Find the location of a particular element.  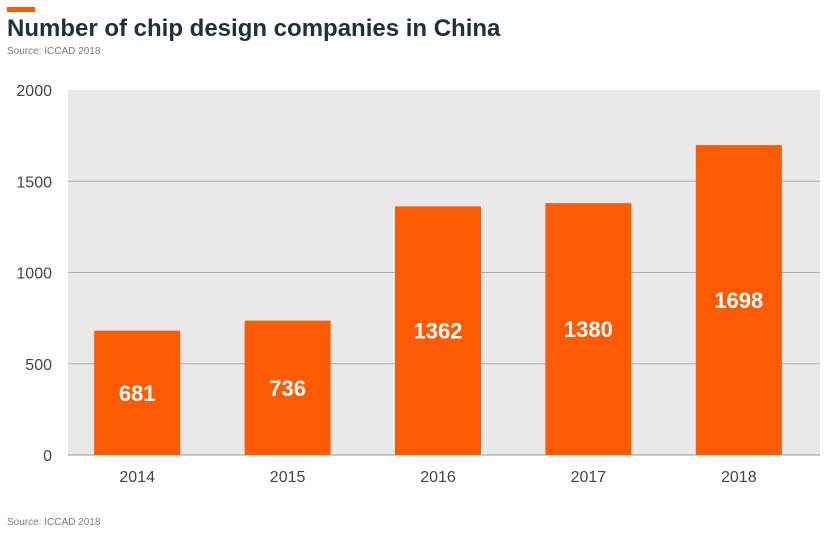

x-tick-label: 2017 is located at coordinates (589, 477).